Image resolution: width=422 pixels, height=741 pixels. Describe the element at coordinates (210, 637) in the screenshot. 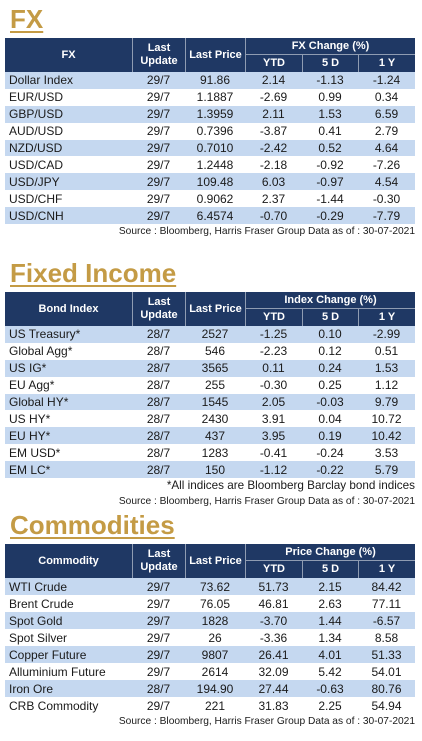

I see `commodities-row: Spot Silver 29/7 26 -3.36 1.34 8.58` at that location.